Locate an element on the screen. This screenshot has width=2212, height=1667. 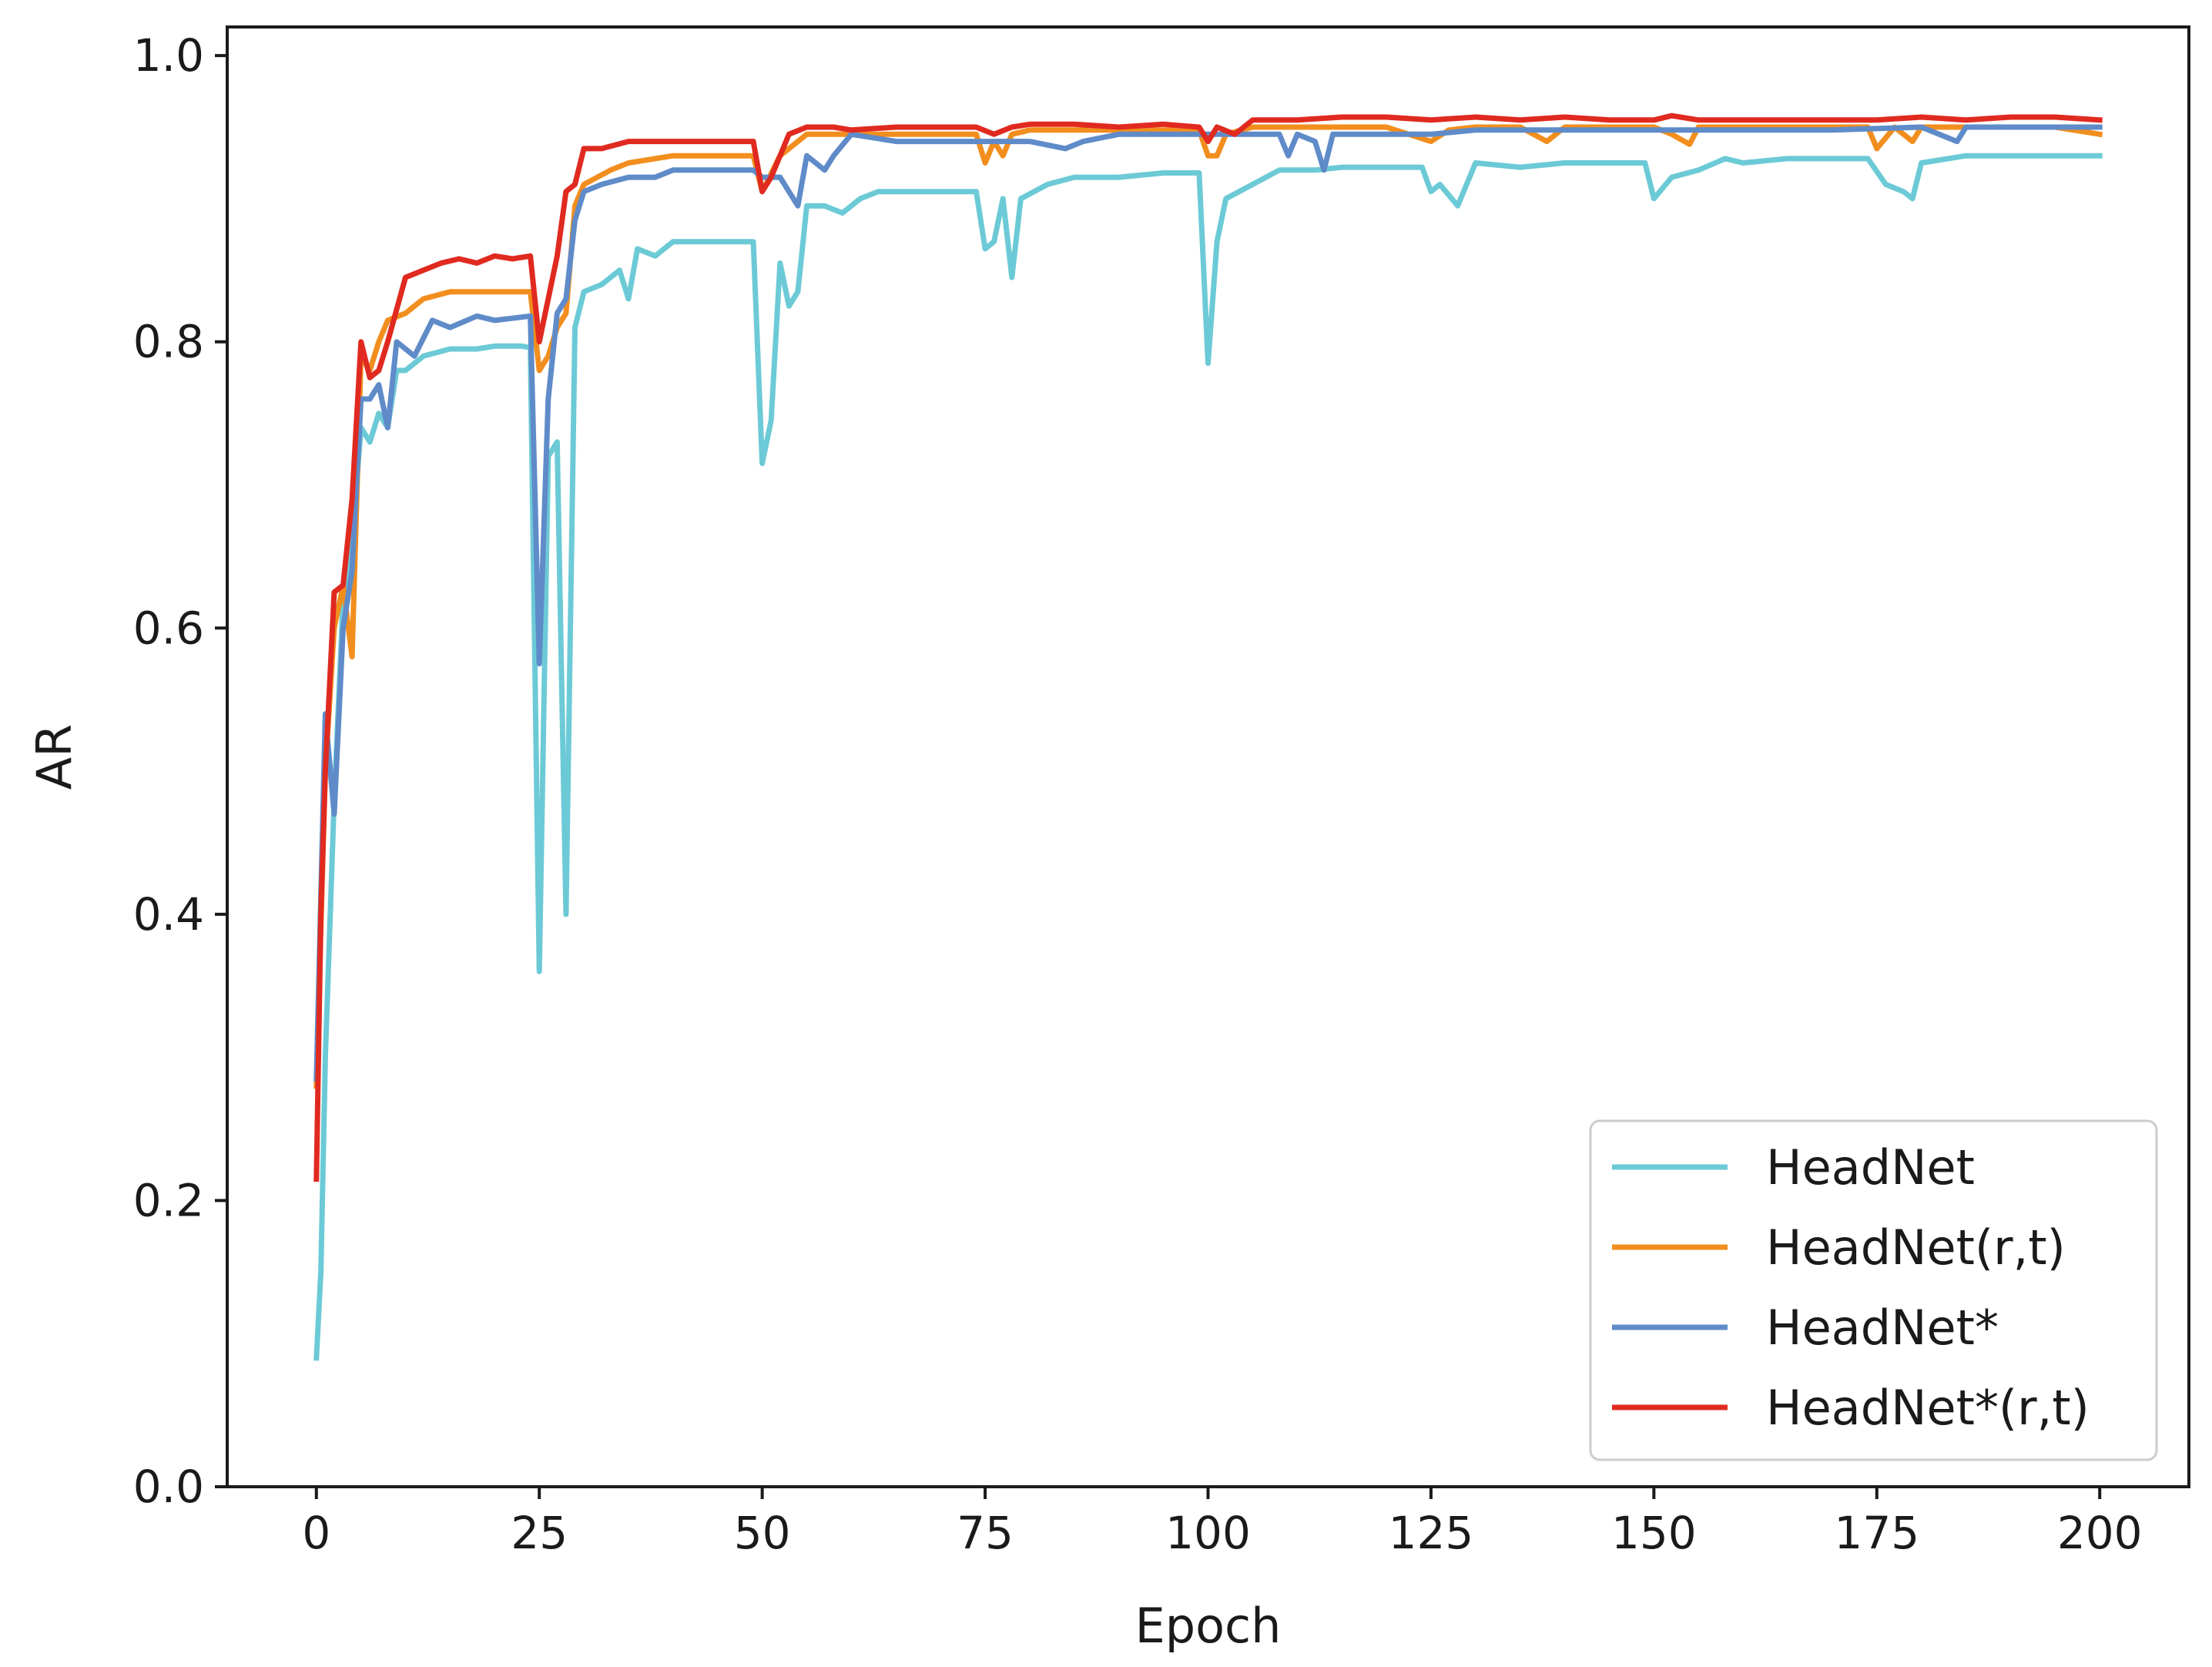
x-tick-label: 150 is located at coordinates (1654, 1533).